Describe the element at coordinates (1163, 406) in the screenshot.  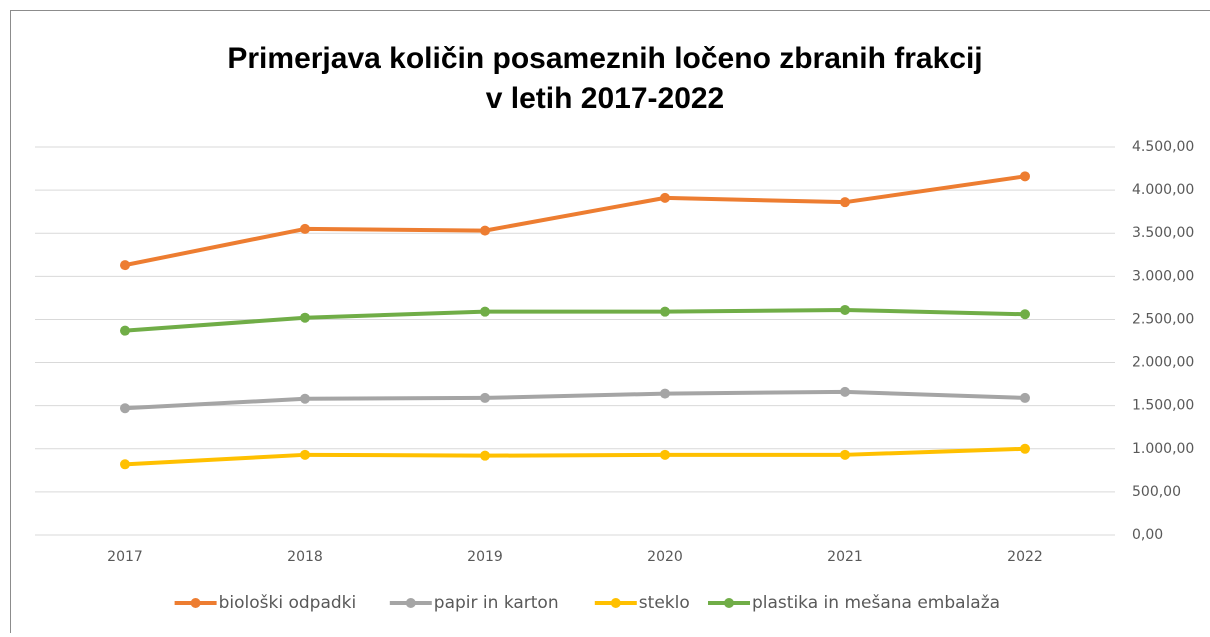
I see `y-tick-label: 1.500,00` at that location.